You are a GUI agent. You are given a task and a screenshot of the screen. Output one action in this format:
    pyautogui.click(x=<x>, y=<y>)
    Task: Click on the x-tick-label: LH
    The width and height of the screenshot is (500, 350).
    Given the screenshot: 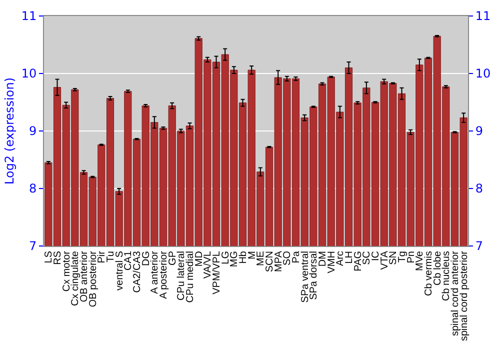 What is the action you would take?
    pyautogui.click(x=349, y=257)
    